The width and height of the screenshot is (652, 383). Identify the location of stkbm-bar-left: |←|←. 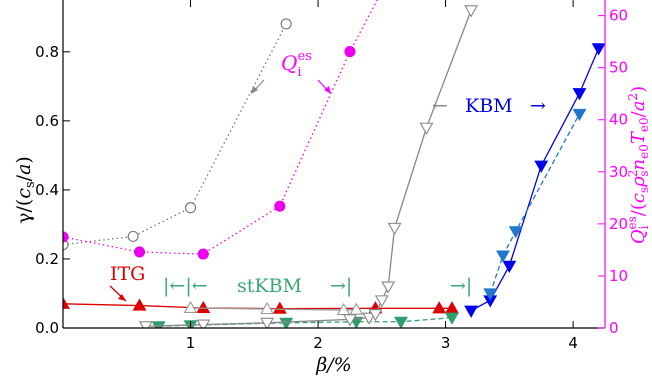
(185, 286).